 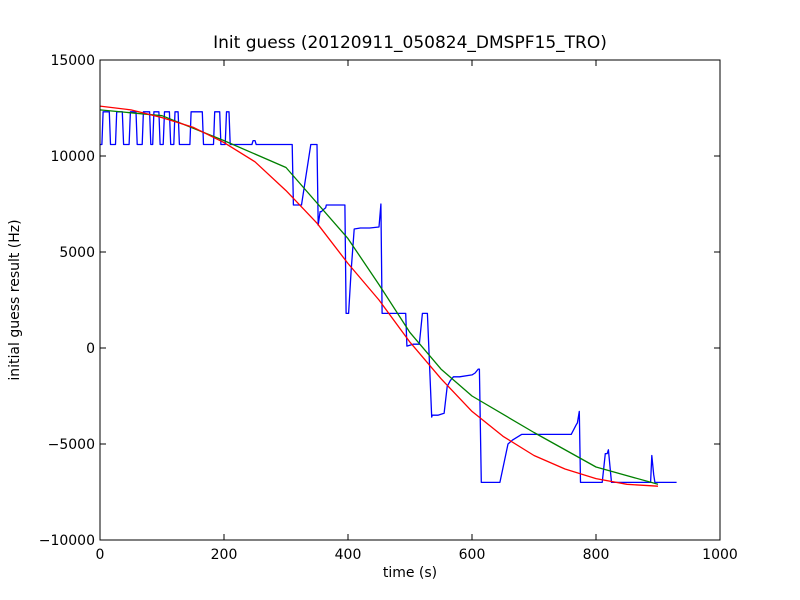 I want to click on x-tick-label: 0, so click(x=100, y=555).